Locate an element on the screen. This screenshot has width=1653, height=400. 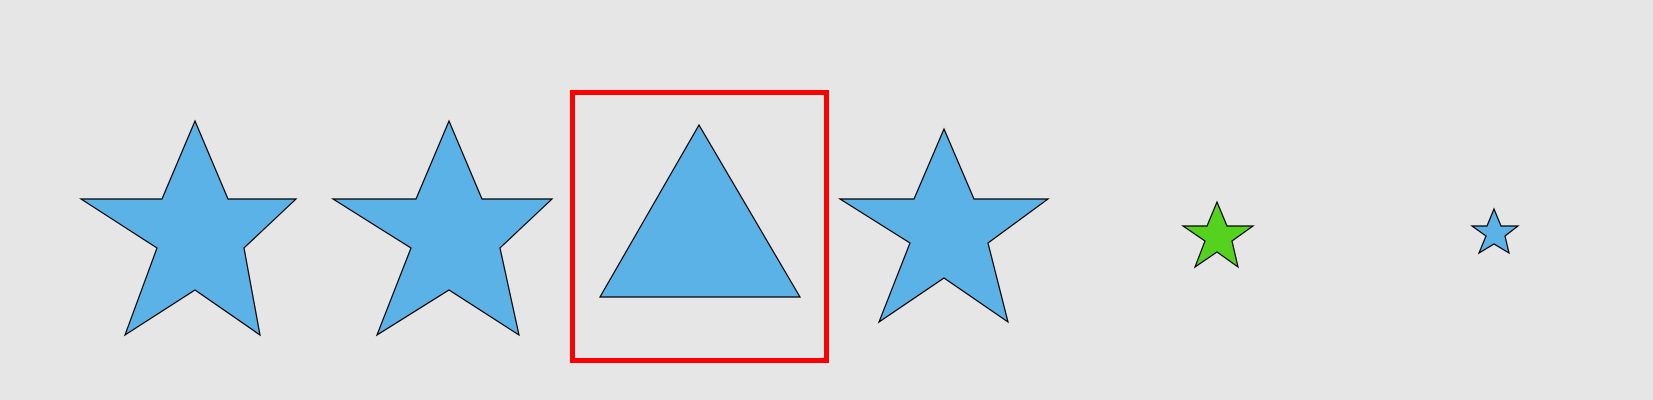
star-shape-small is located at coordinates (1495, 231).